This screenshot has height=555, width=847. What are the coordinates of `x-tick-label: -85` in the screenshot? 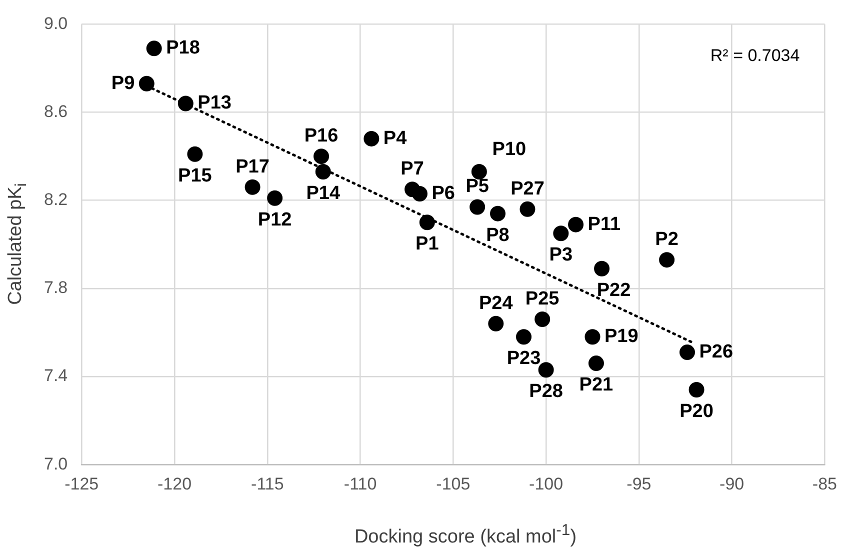 It's located at (825, 484).